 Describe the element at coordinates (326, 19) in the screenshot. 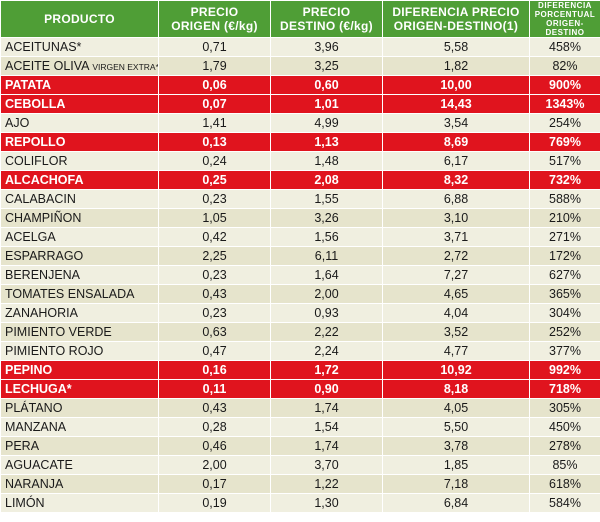

I see `header-precio-destino: PRECIO DESTINO (€/kg)` at that location.